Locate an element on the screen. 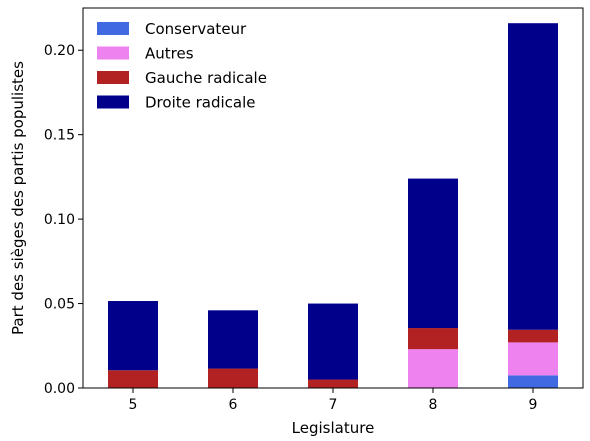  y-tick-label: 0.20 is located at coordinates (59, 51).